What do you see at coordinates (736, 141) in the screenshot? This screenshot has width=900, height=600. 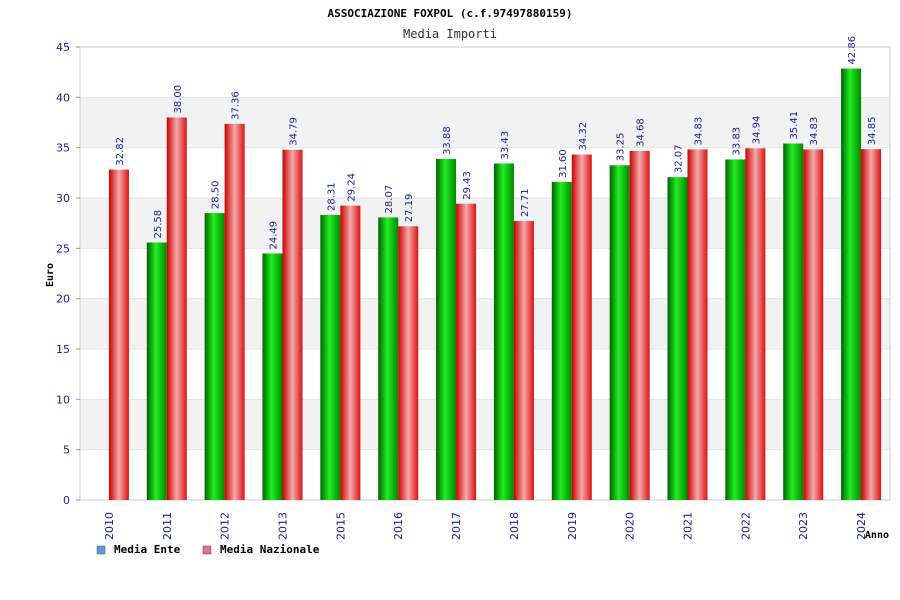 I see `value-label-ente: 33.83` at bounding box center [736, 141].